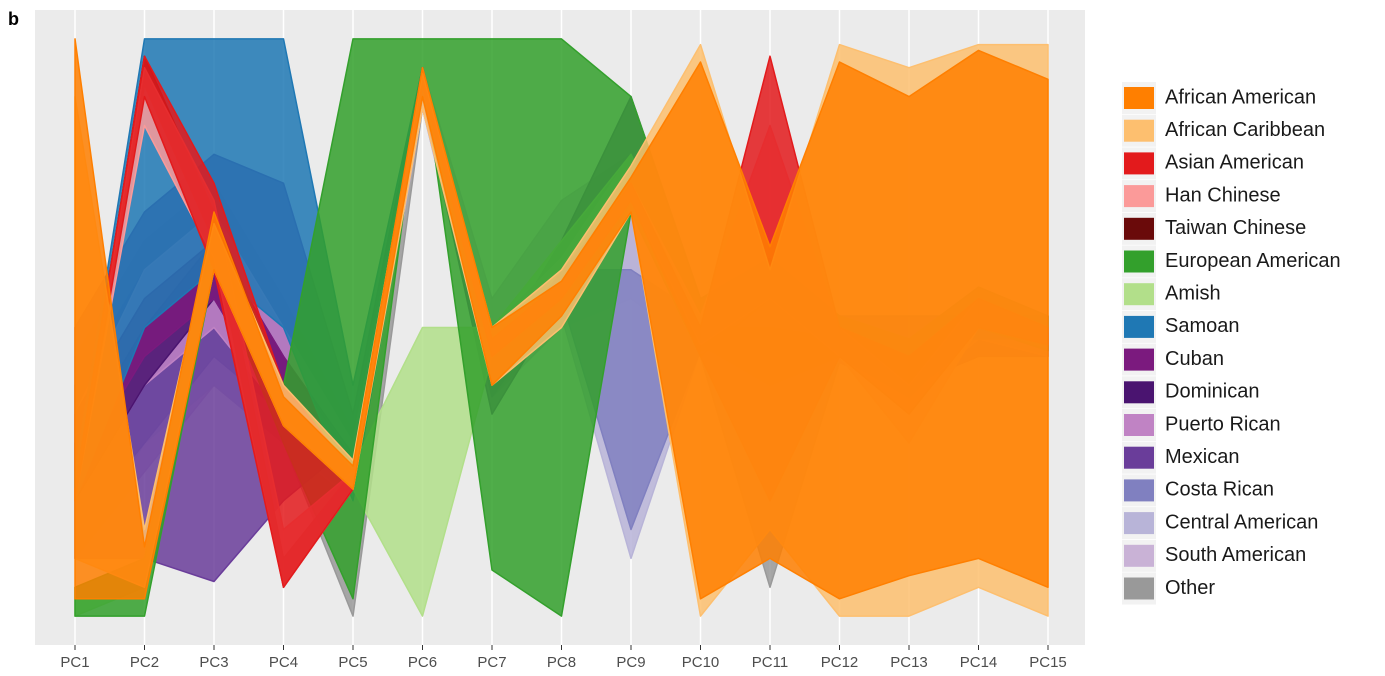 The height and width of the screenshot is (676, 1385). Describe the element at coordinates (1219, 490) in the screenshot. I see `legend-label: Costa Rican` at that location.